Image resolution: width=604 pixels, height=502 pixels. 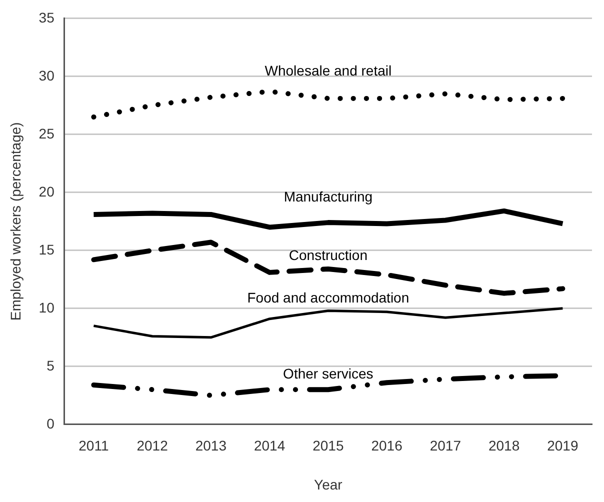 What do you see at coordinates (328, 298) in the screenshot?
I see `series-label: Food and accommodation` at bounding box center [328, 298].